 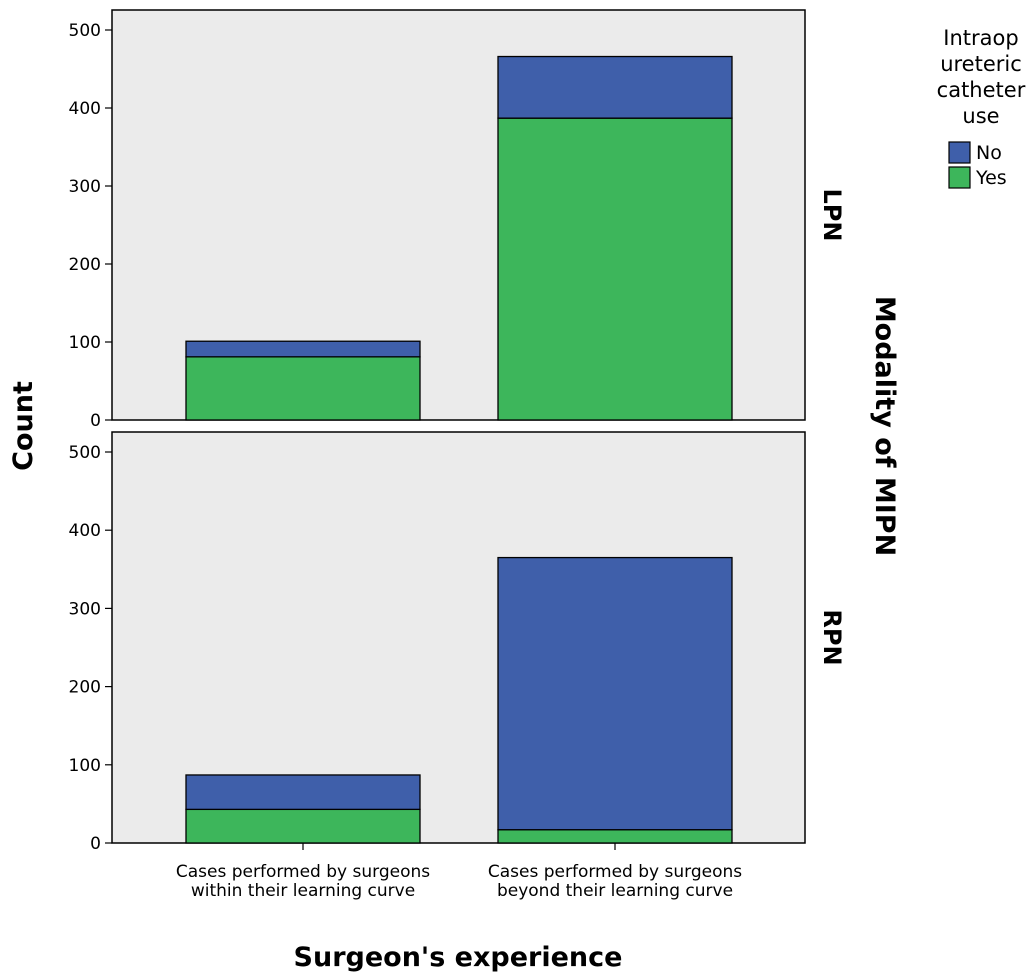 What do you see at coordinates (832, 215) in the screenshot?
I see `panel-label: LPN` at bounding box center [832, 215].